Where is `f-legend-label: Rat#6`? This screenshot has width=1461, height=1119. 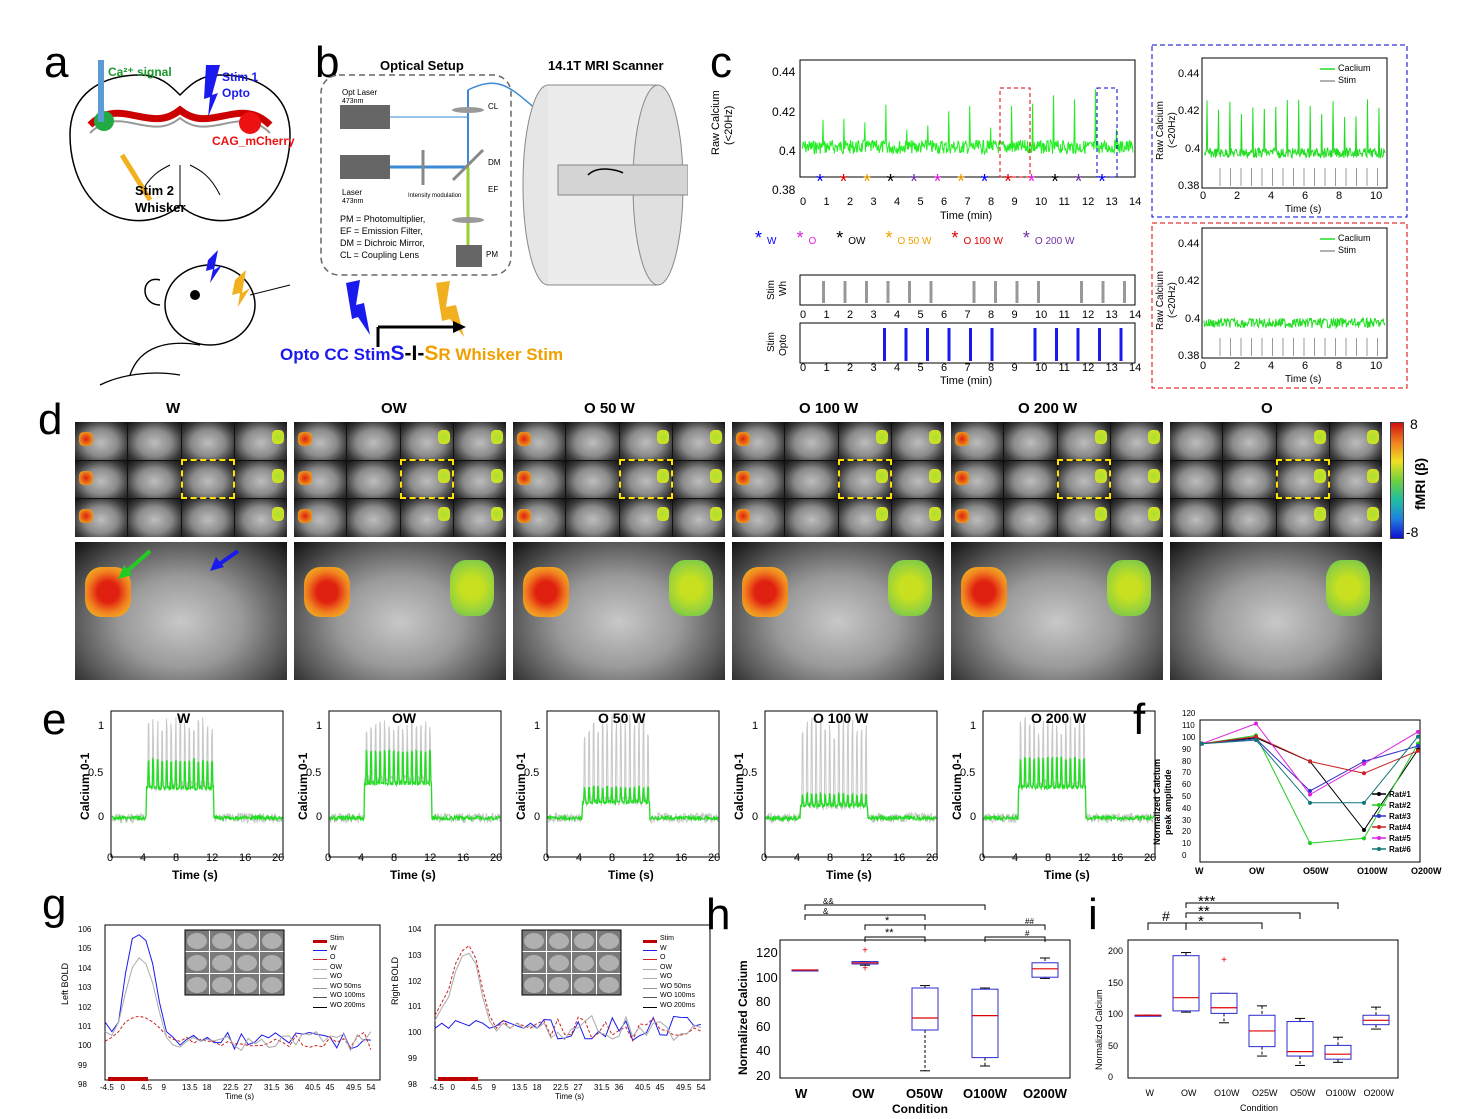 f-legend-label: Rat#6 is located at coordinates (1400, 849).